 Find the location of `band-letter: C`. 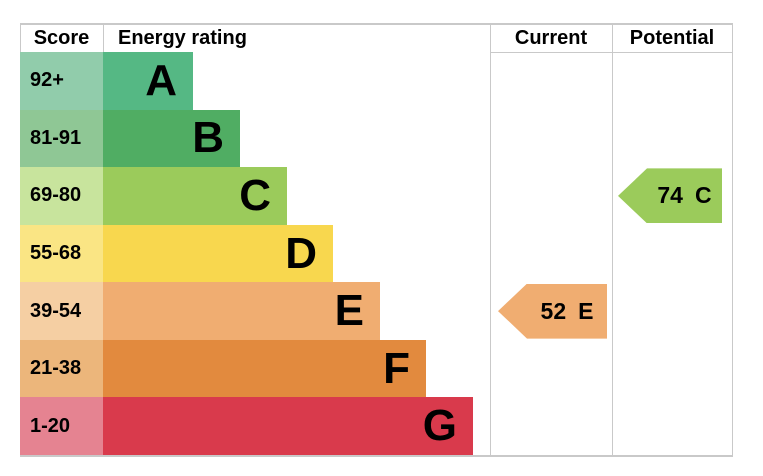

band-letter: C is located at coordinates (255, 195).